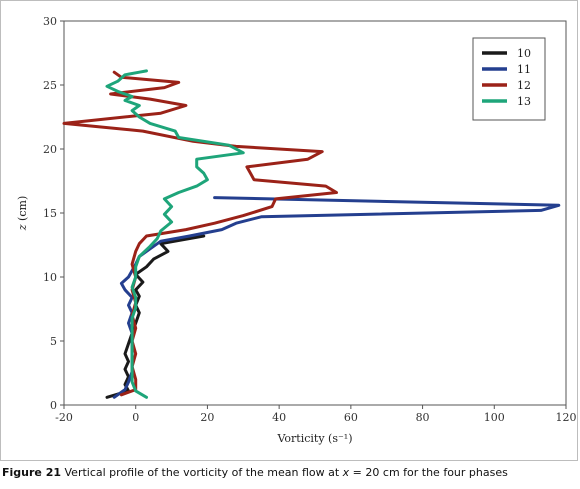 This screenshot has width=580, height=489. Describe the element at coordinates (346, 472) in the screenshot. I see `caption-variable: x` at that location.